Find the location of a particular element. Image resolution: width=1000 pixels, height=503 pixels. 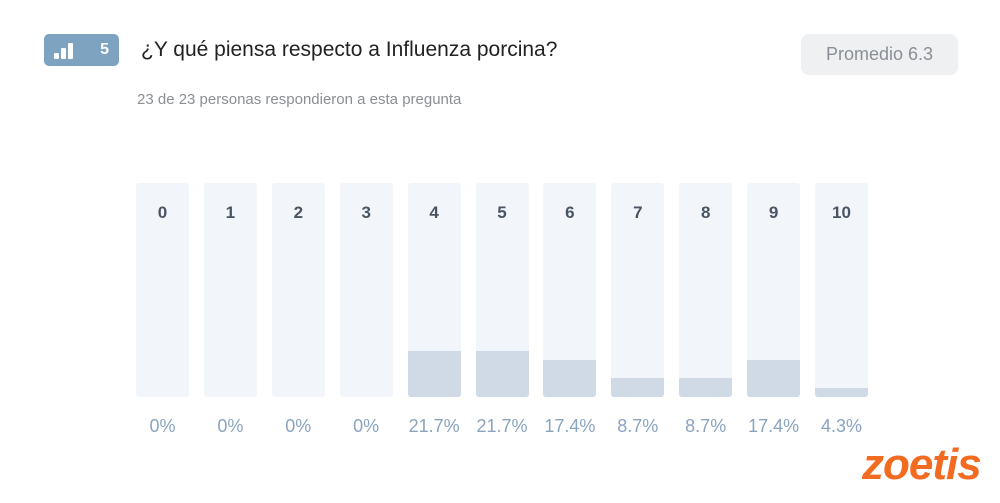

category-label: 8 is located at coordinates (705, 212).